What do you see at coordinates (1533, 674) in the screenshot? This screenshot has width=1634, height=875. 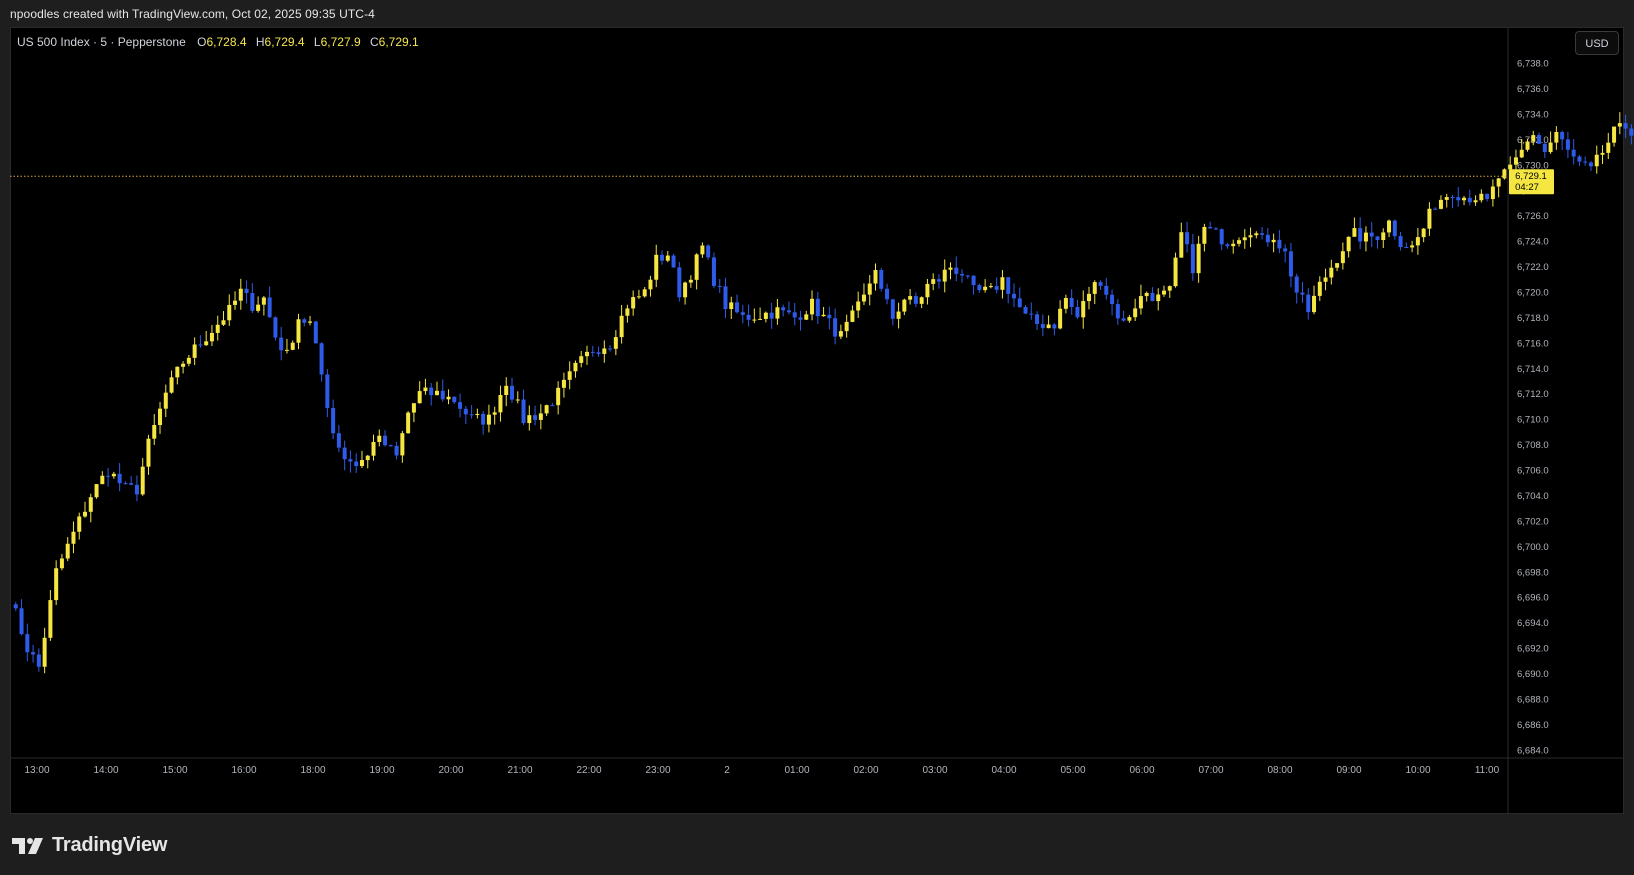 I see `y-tick-label: 6,690.0` at bounding box center [1533, 674].